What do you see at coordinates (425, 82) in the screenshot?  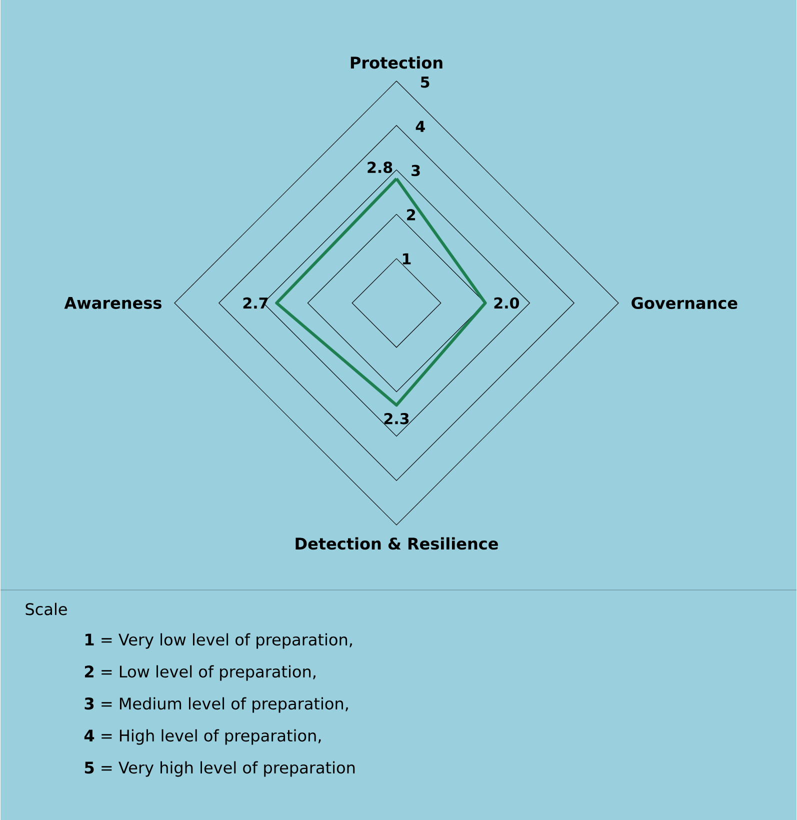 I see `y-tick-label: 5` at bounding box center [425, 82].